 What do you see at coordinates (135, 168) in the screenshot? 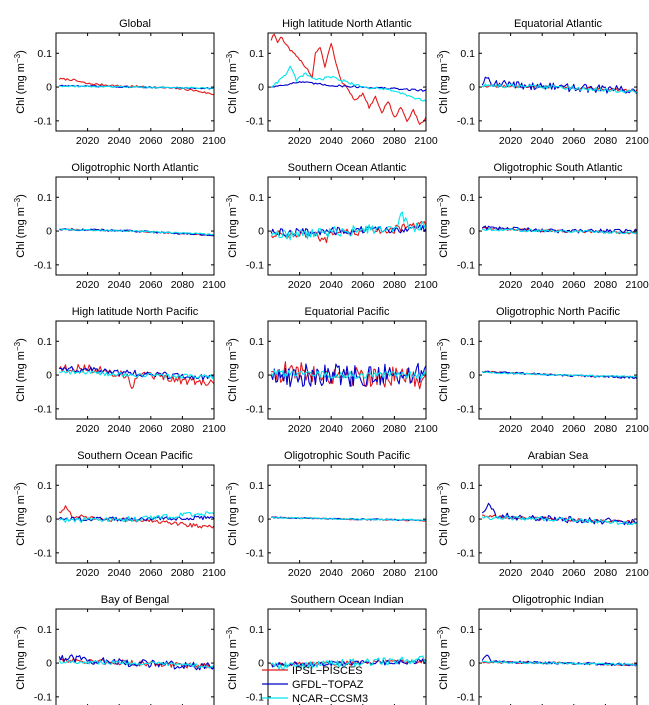
I see `panel-title: Oligotrophic North Atlantic` at bounding box center [135, 168].